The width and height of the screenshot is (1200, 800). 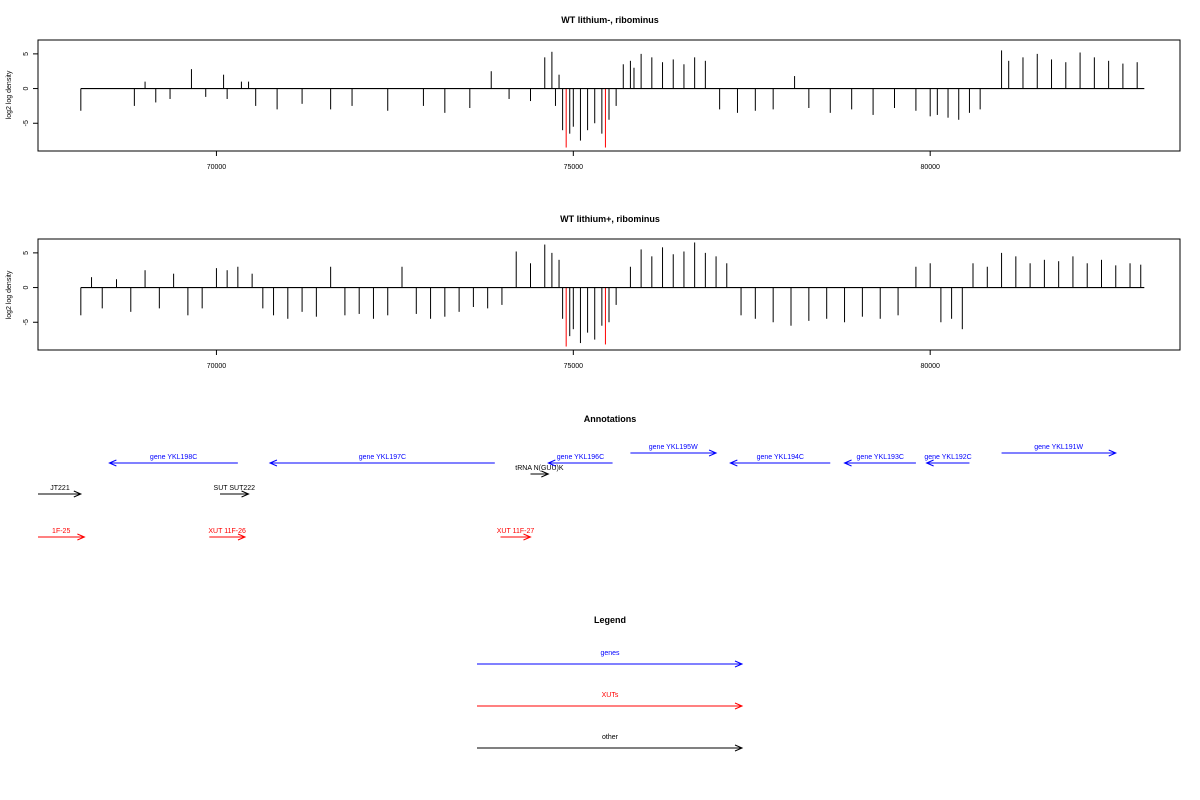 What do you see at coordinates (580, 457) in the screenshot?
I see `annotation-label: gene YKL196C` at bounding box center [580, 457].